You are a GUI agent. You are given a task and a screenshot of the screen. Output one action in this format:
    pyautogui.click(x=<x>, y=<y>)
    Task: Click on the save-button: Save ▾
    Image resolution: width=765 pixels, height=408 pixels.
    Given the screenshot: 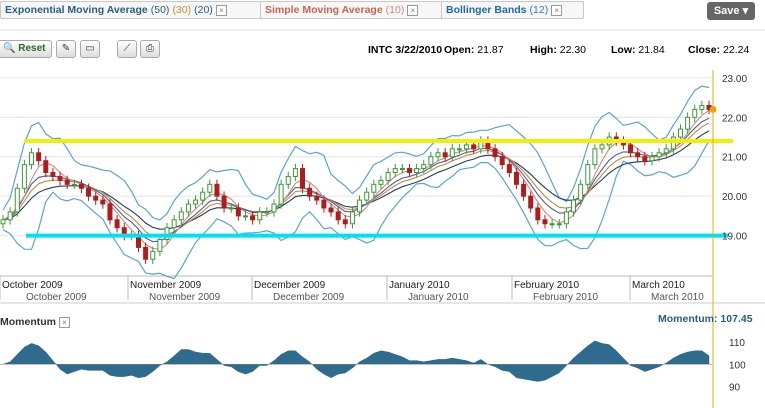 What is the action you would take?
    pyautogui.click(x=731, y=11)
    